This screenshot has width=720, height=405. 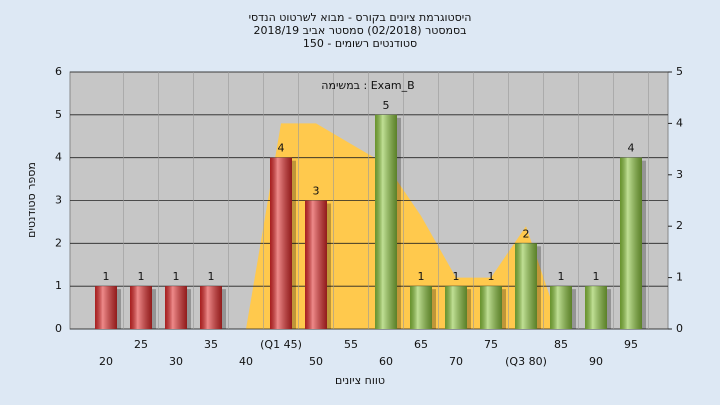 What do you see at coordinates (679, 328) in the screenshot?
I see `y2-tick-label: 0` at bounding box center [679, 328].